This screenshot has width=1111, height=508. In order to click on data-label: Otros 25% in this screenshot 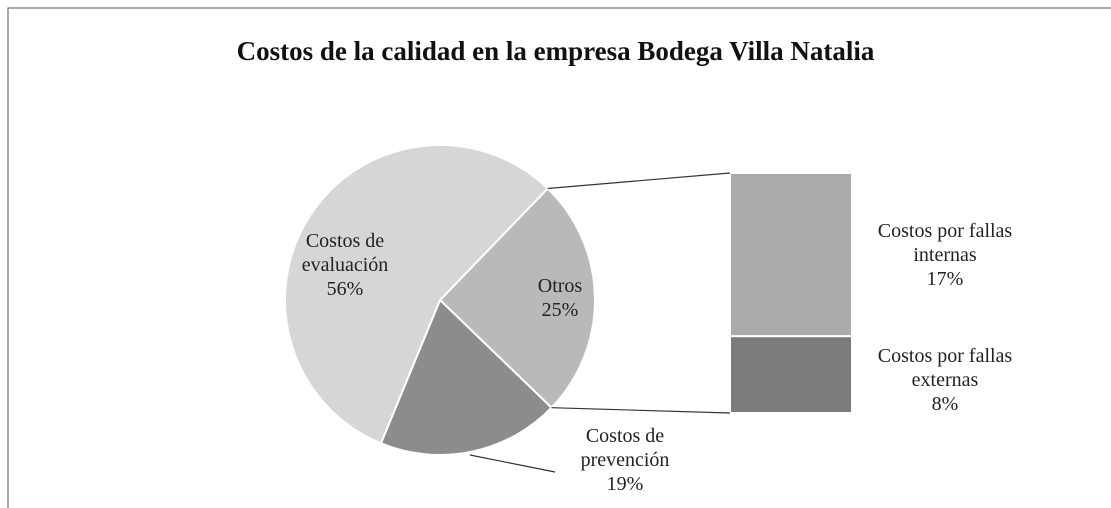, I will do `click(560, 298)`.